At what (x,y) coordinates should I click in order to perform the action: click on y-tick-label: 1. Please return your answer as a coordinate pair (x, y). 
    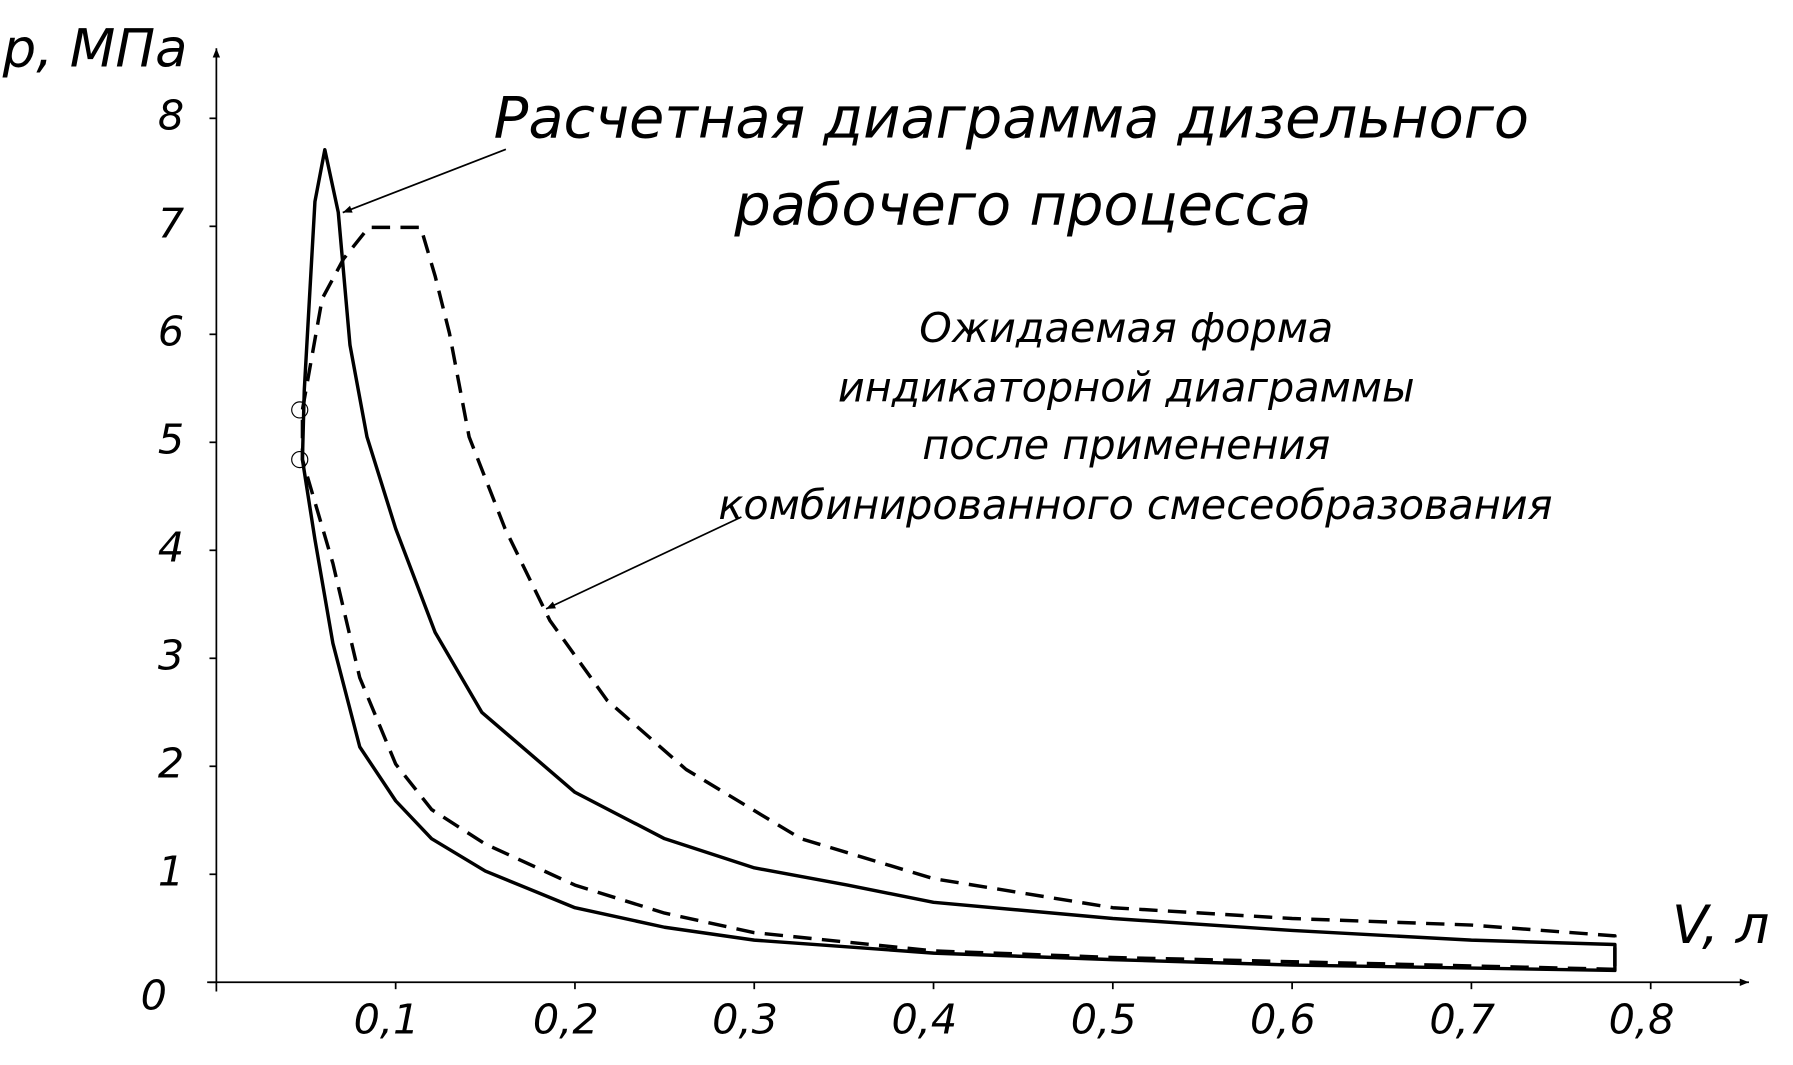
    Looking at the image, I should click on (171, 871).